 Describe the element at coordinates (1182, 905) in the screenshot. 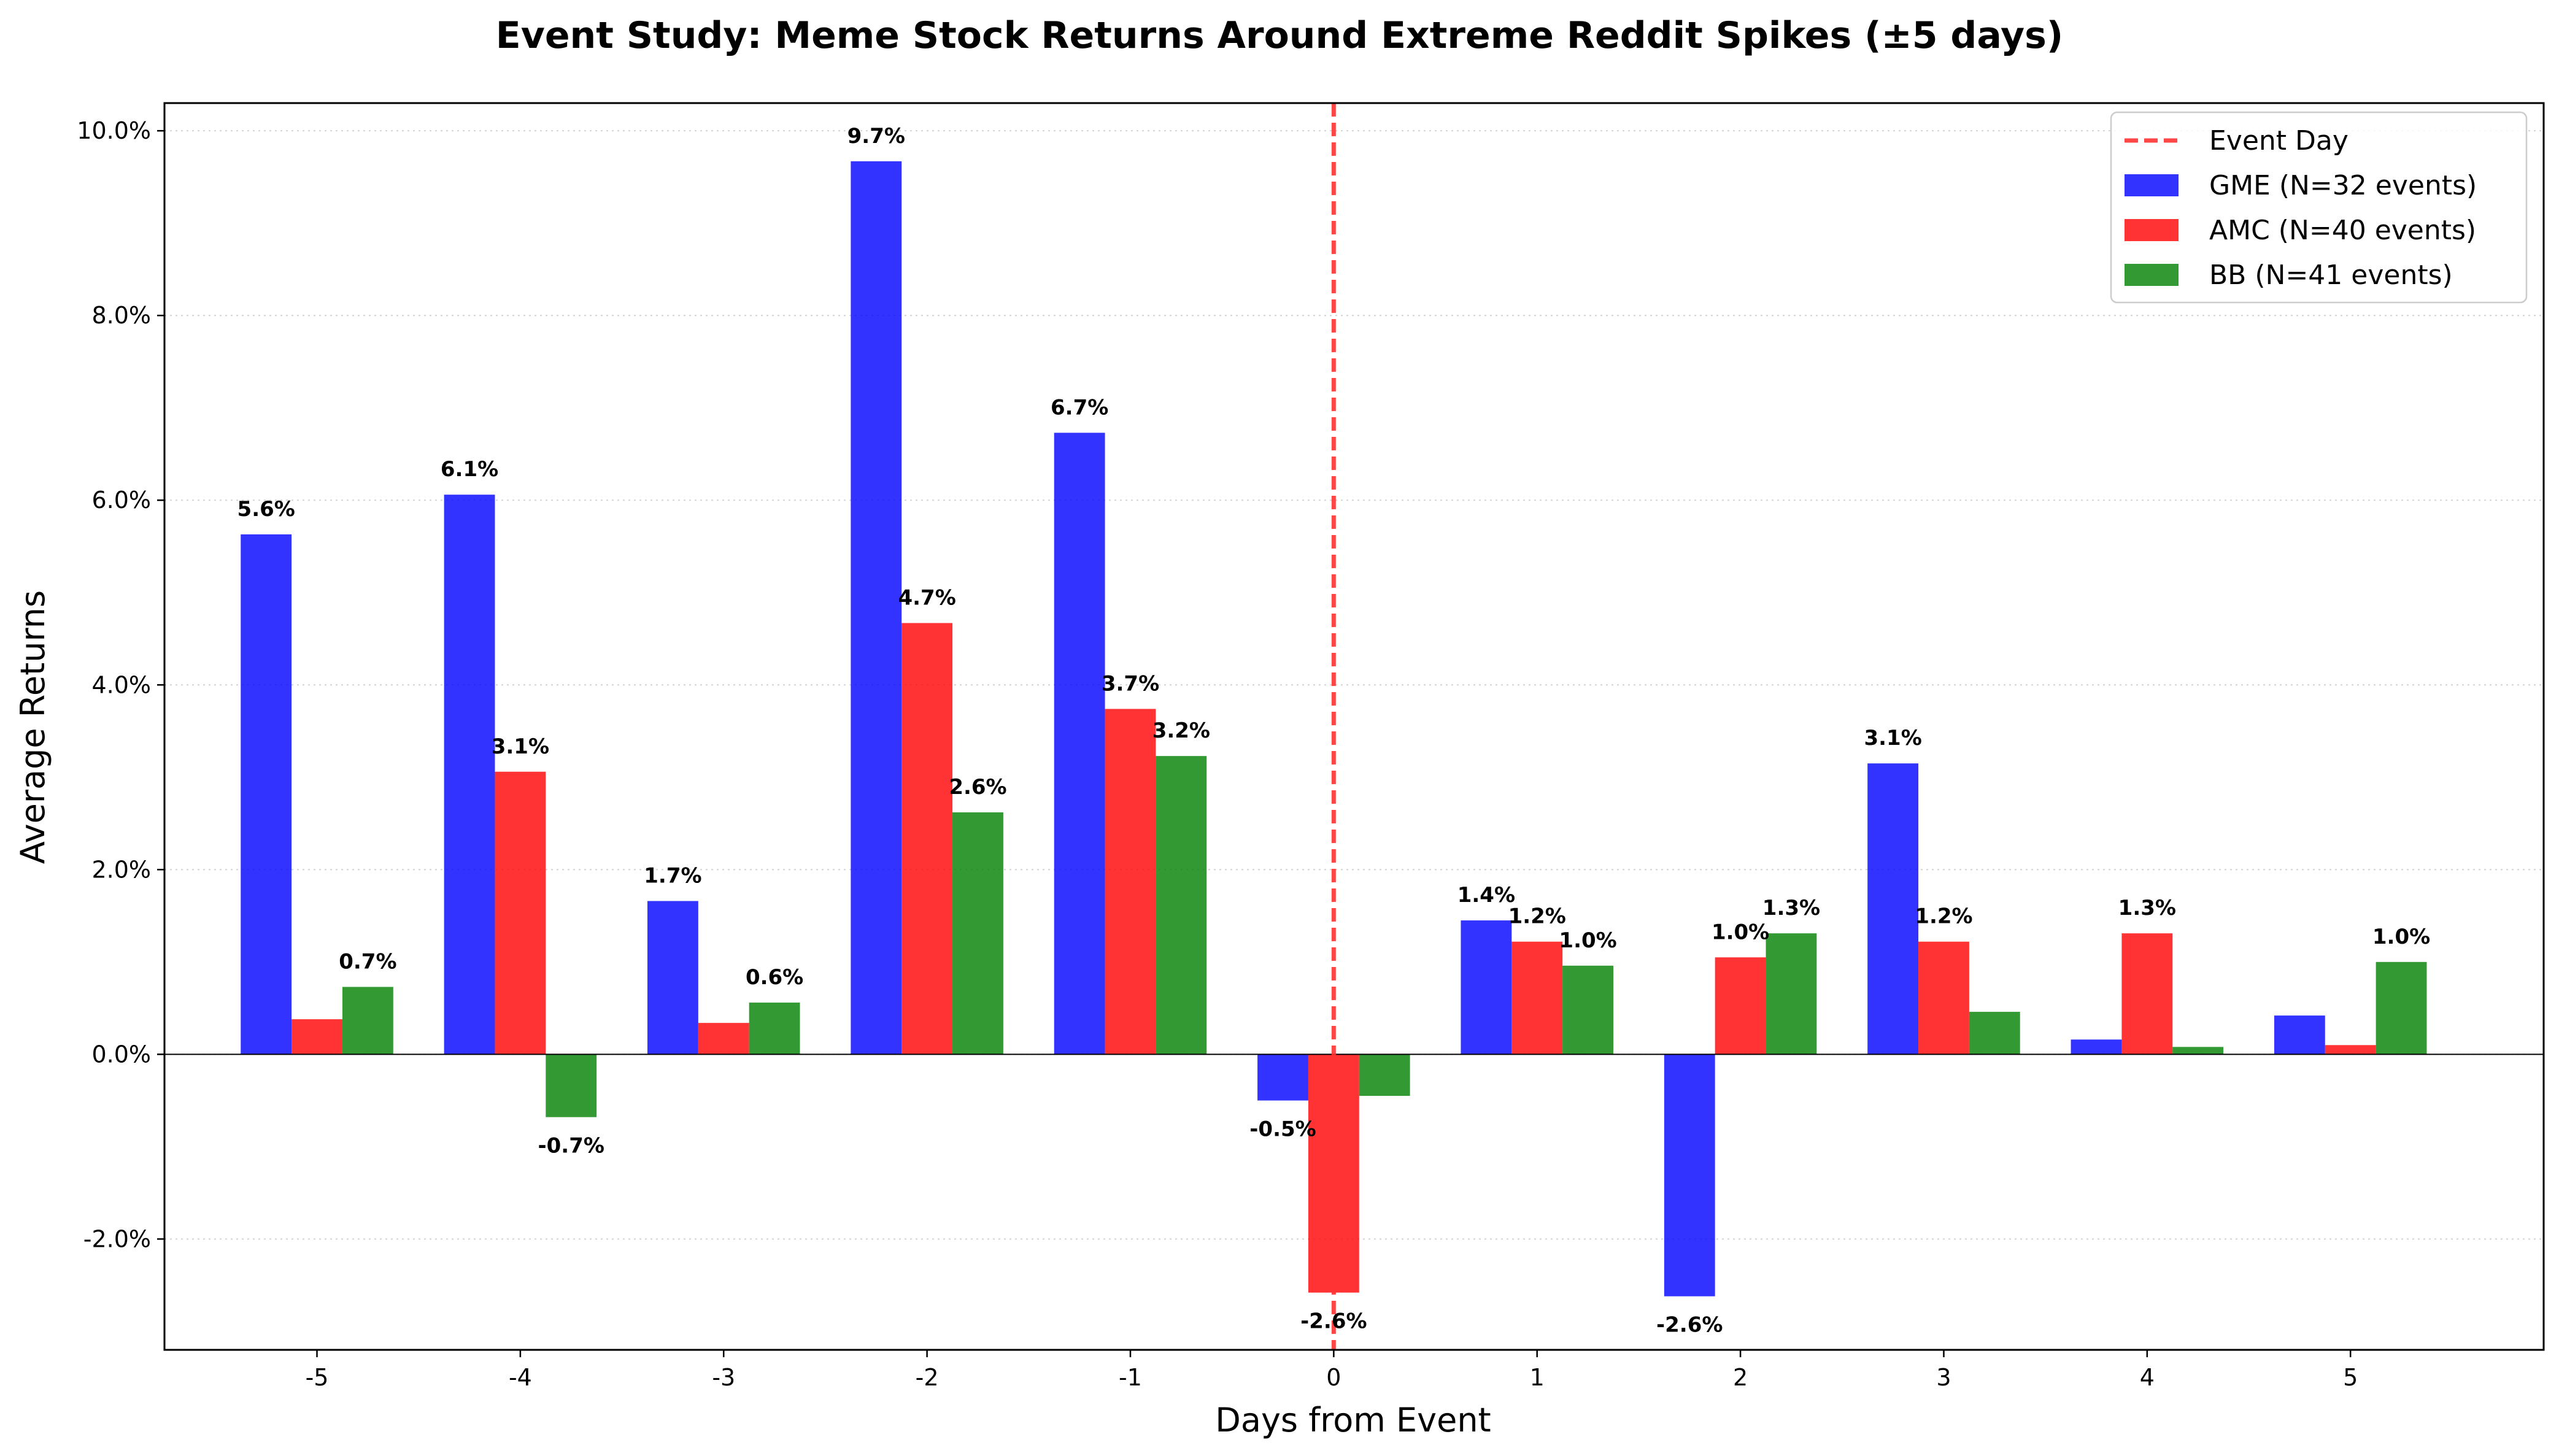

I see `bar-bb--1` at that location.